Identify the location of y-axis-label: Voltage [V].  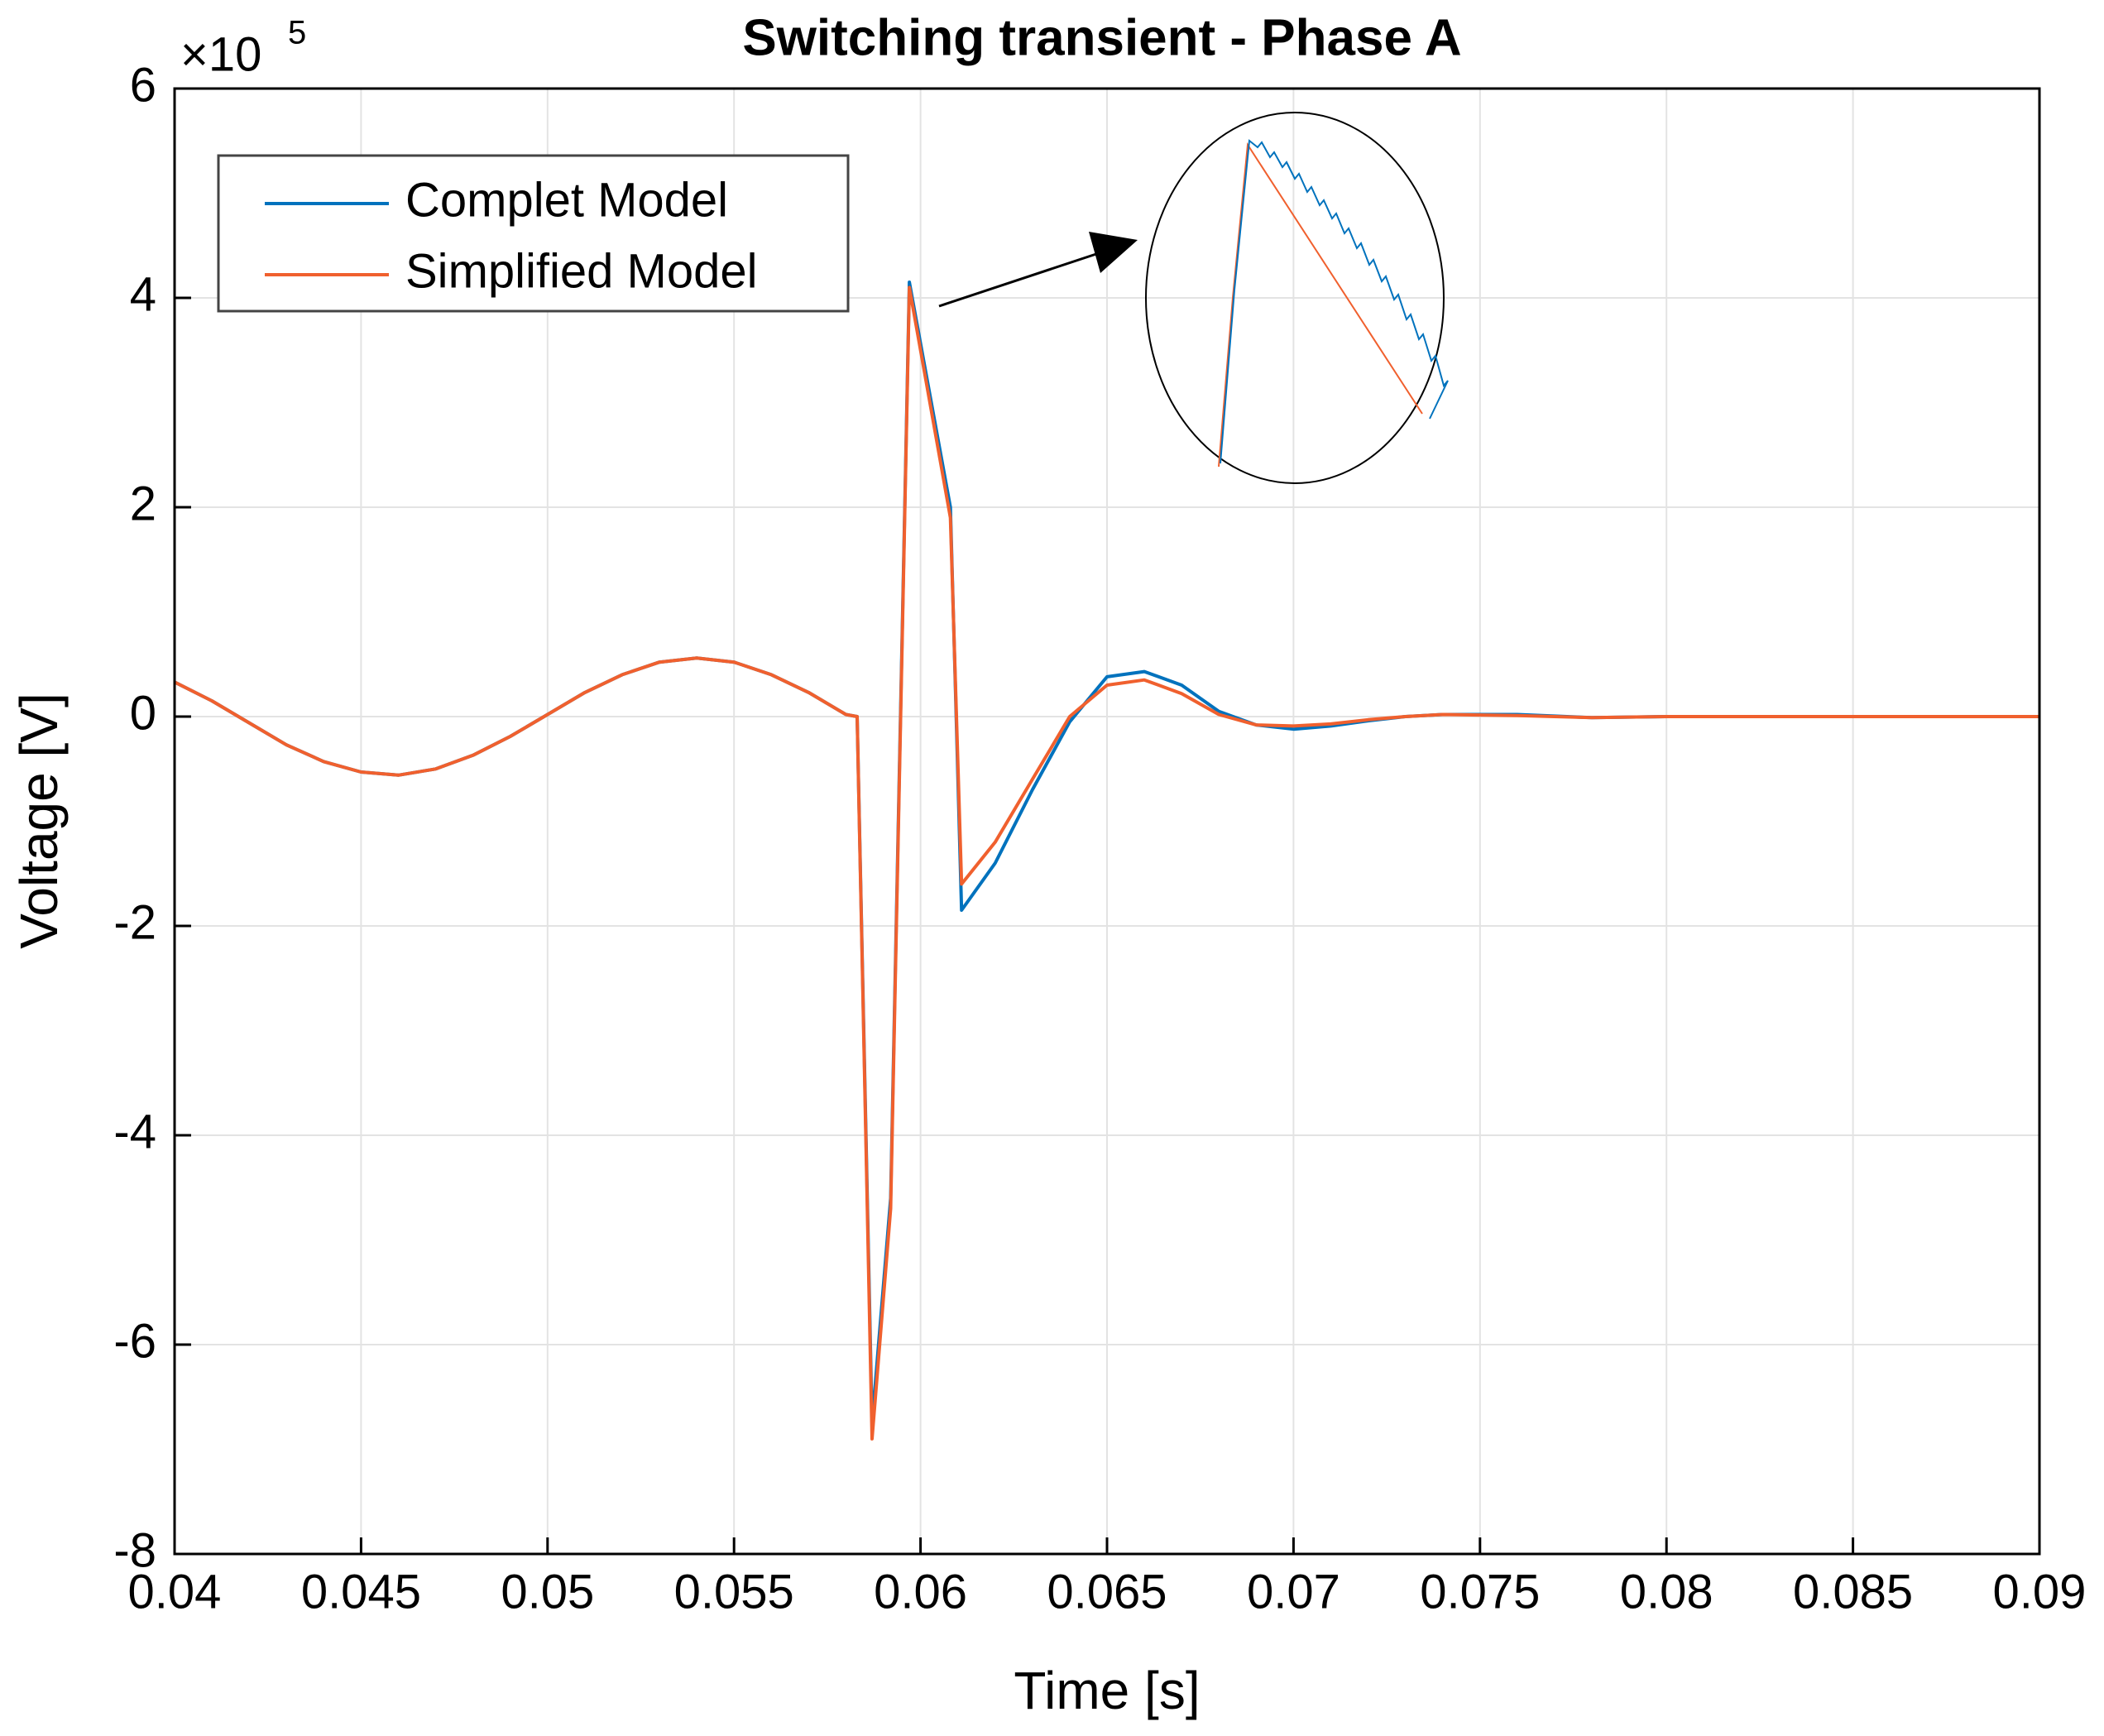
(39, 821).